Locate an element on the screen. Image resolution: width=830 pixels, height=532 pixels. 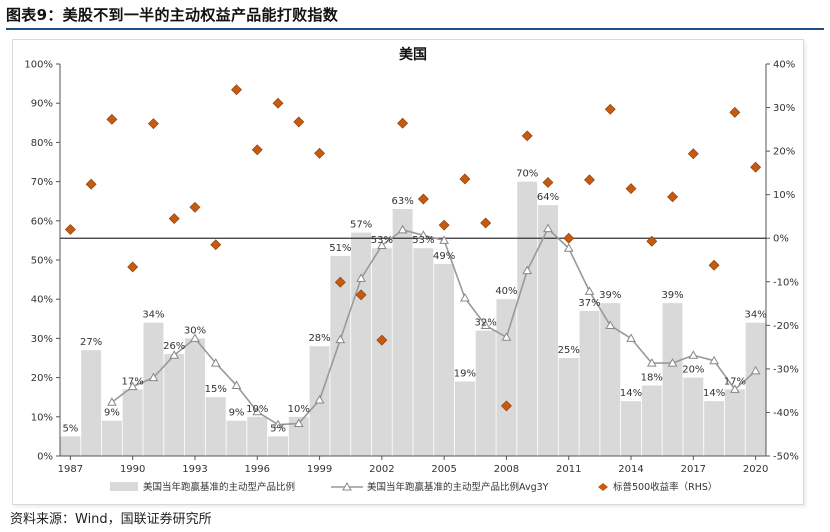
x-tick-label: 2020 is located at coordinates (755, 469).